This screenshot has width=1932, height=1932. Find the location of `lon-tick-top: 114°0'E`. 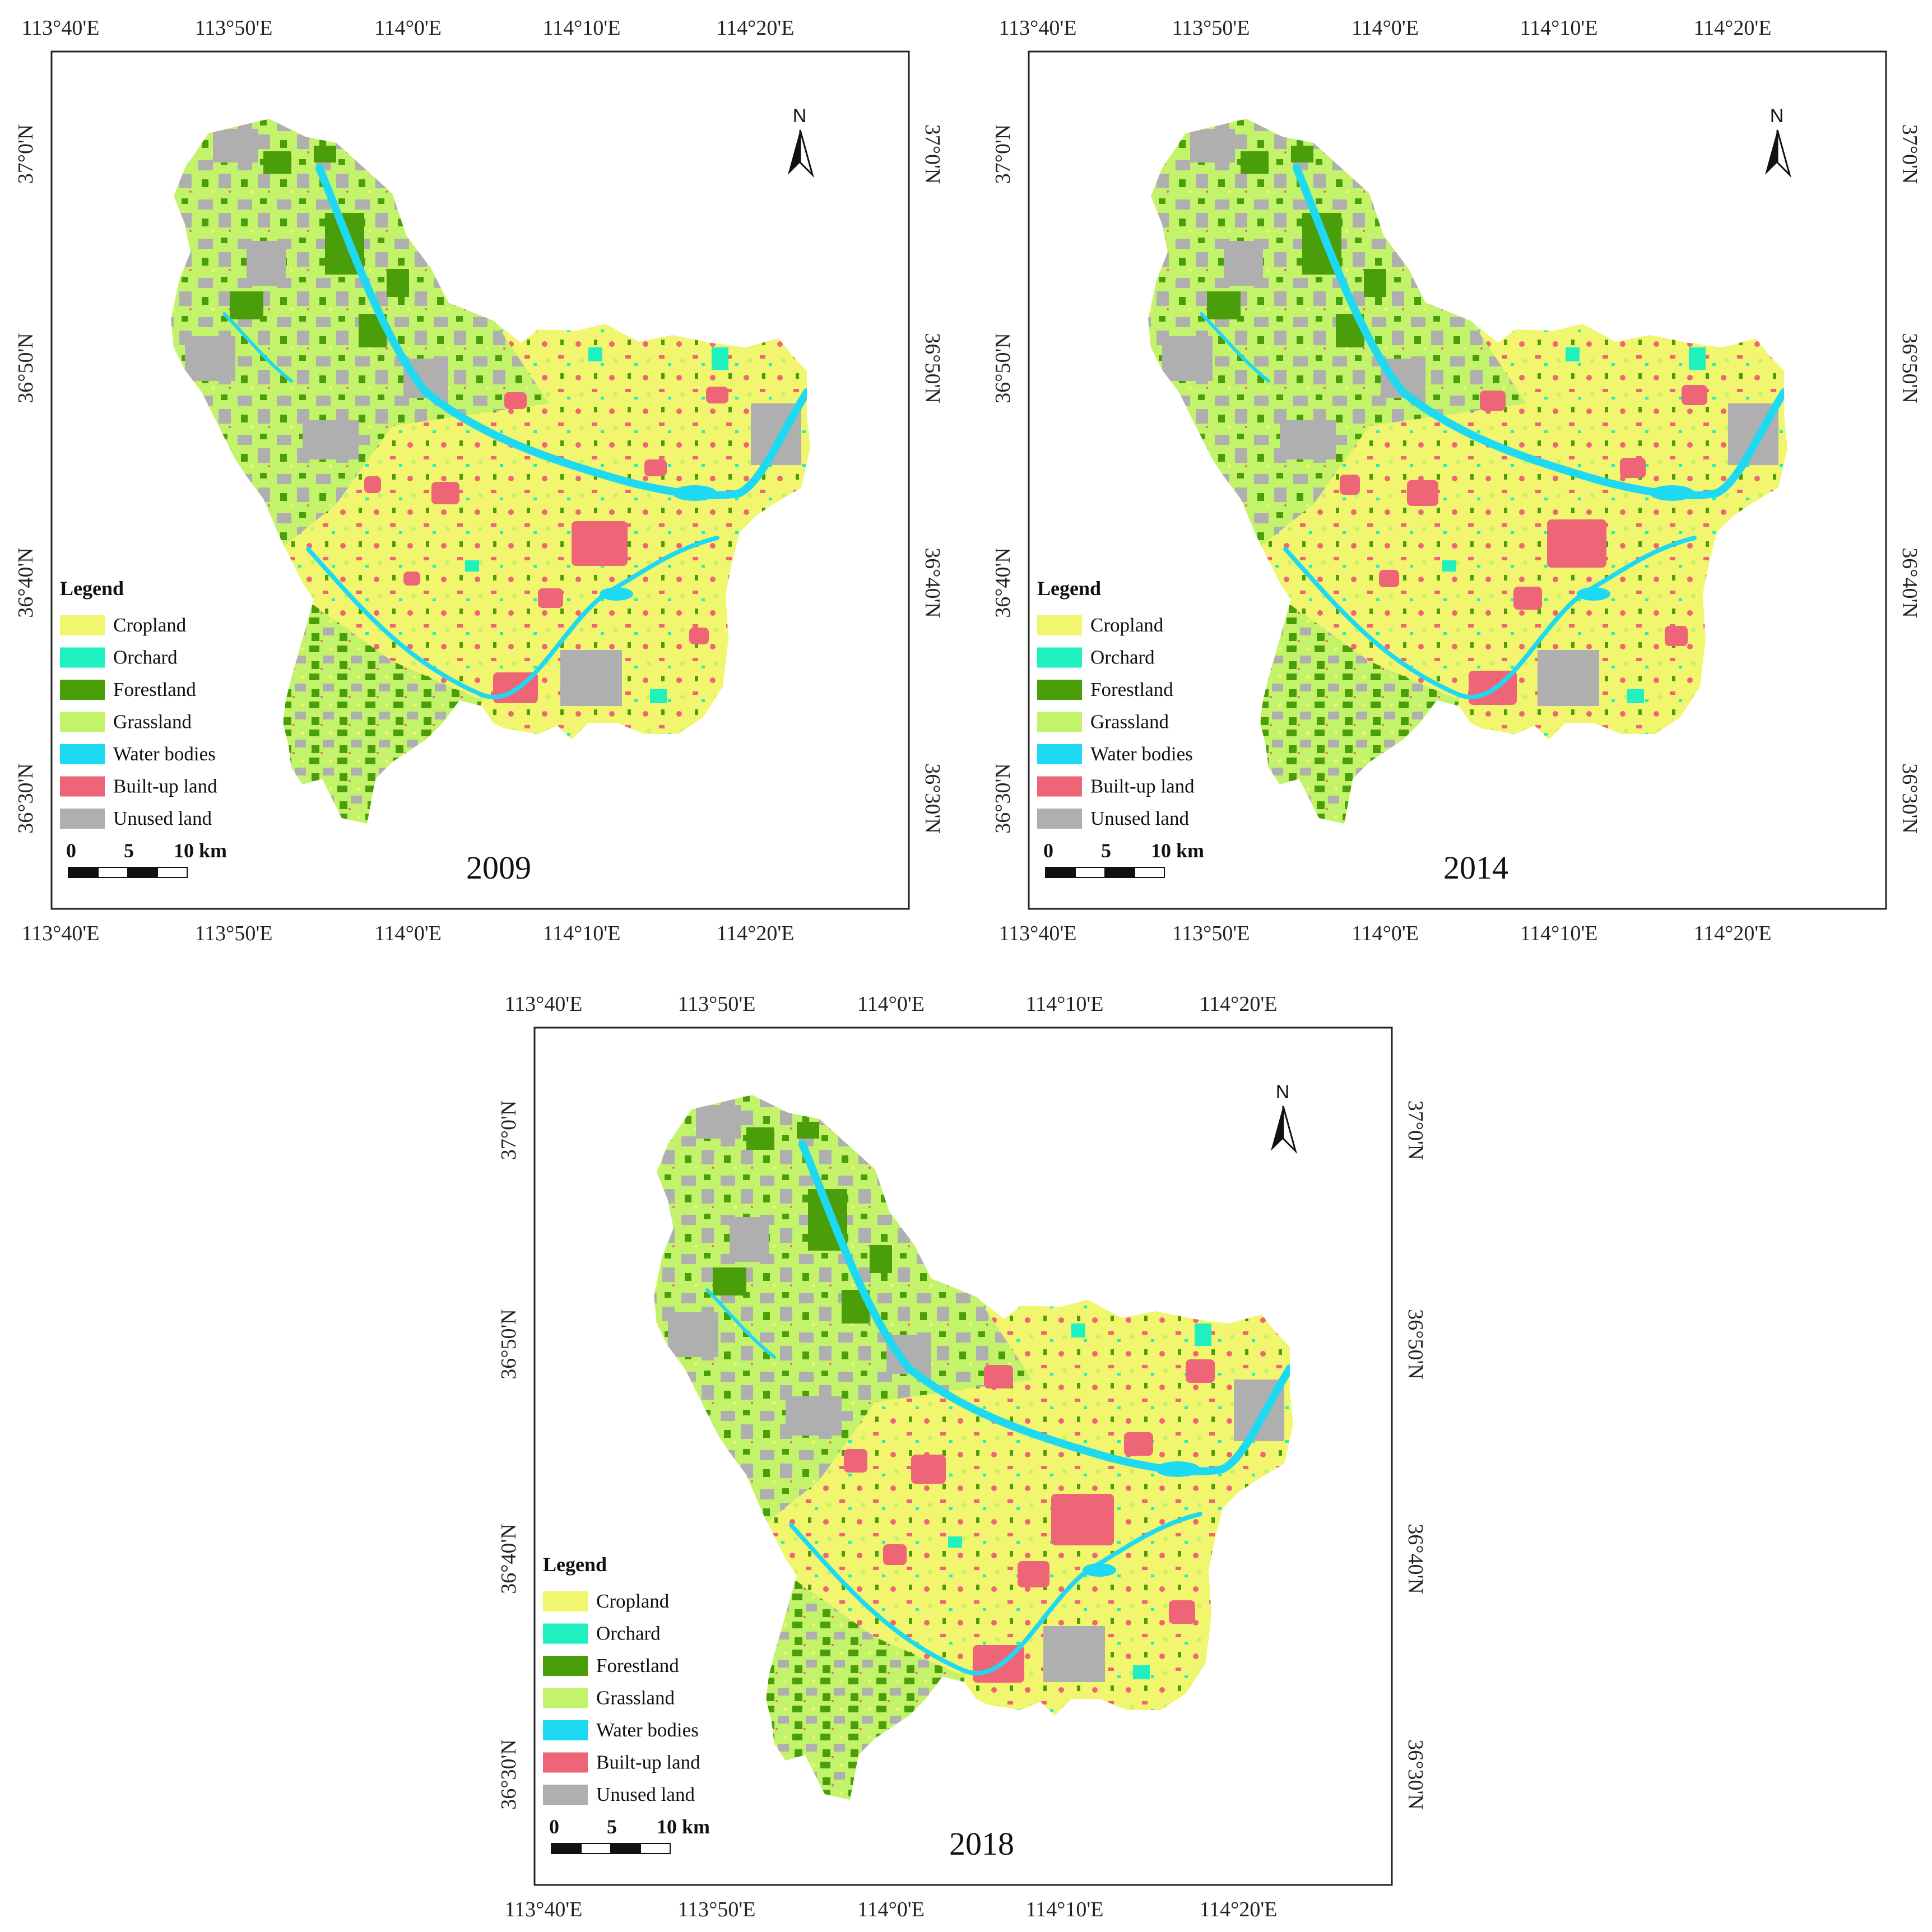

lon-tick-top: 114°0'E is located at coordinates (1385, 28).